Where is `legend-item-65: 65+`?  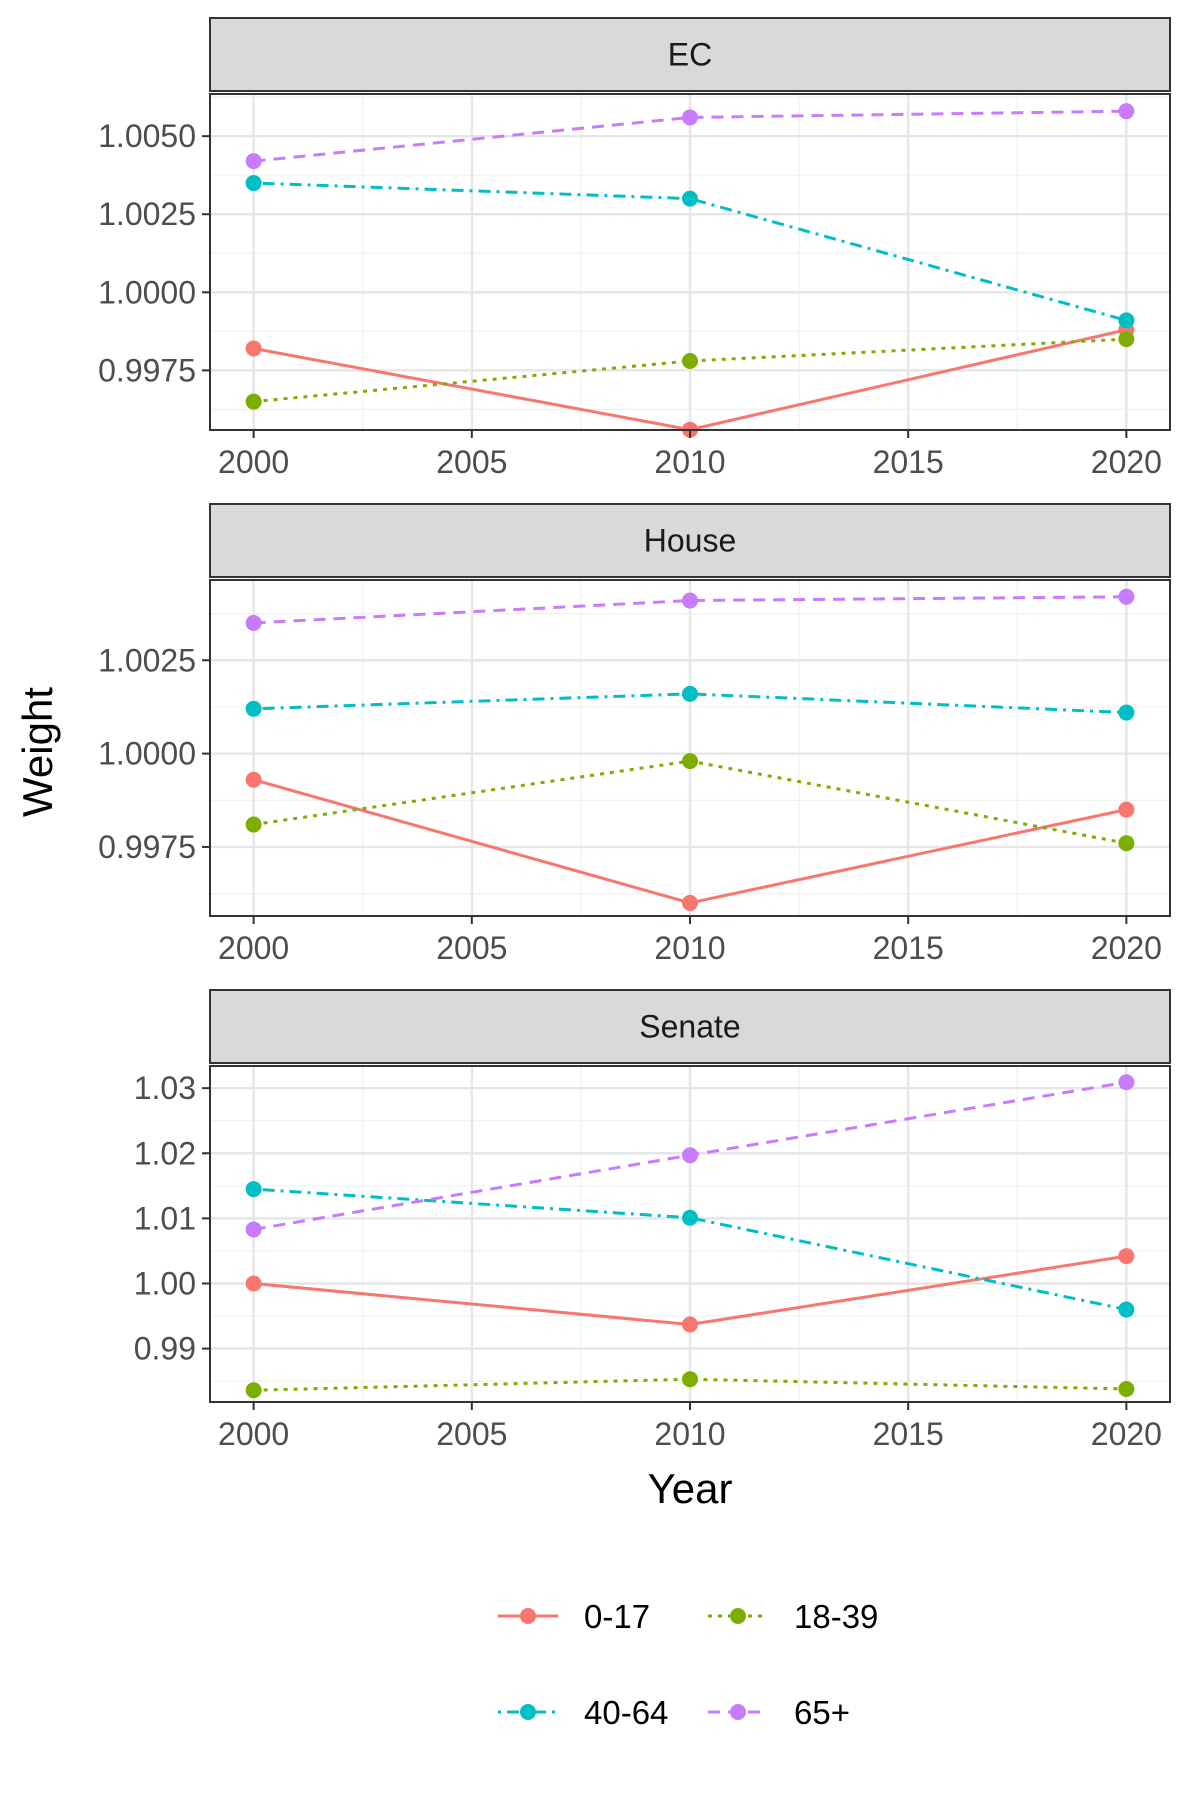 legend-item-65: 65+ is located at coordinates (779, 1712).